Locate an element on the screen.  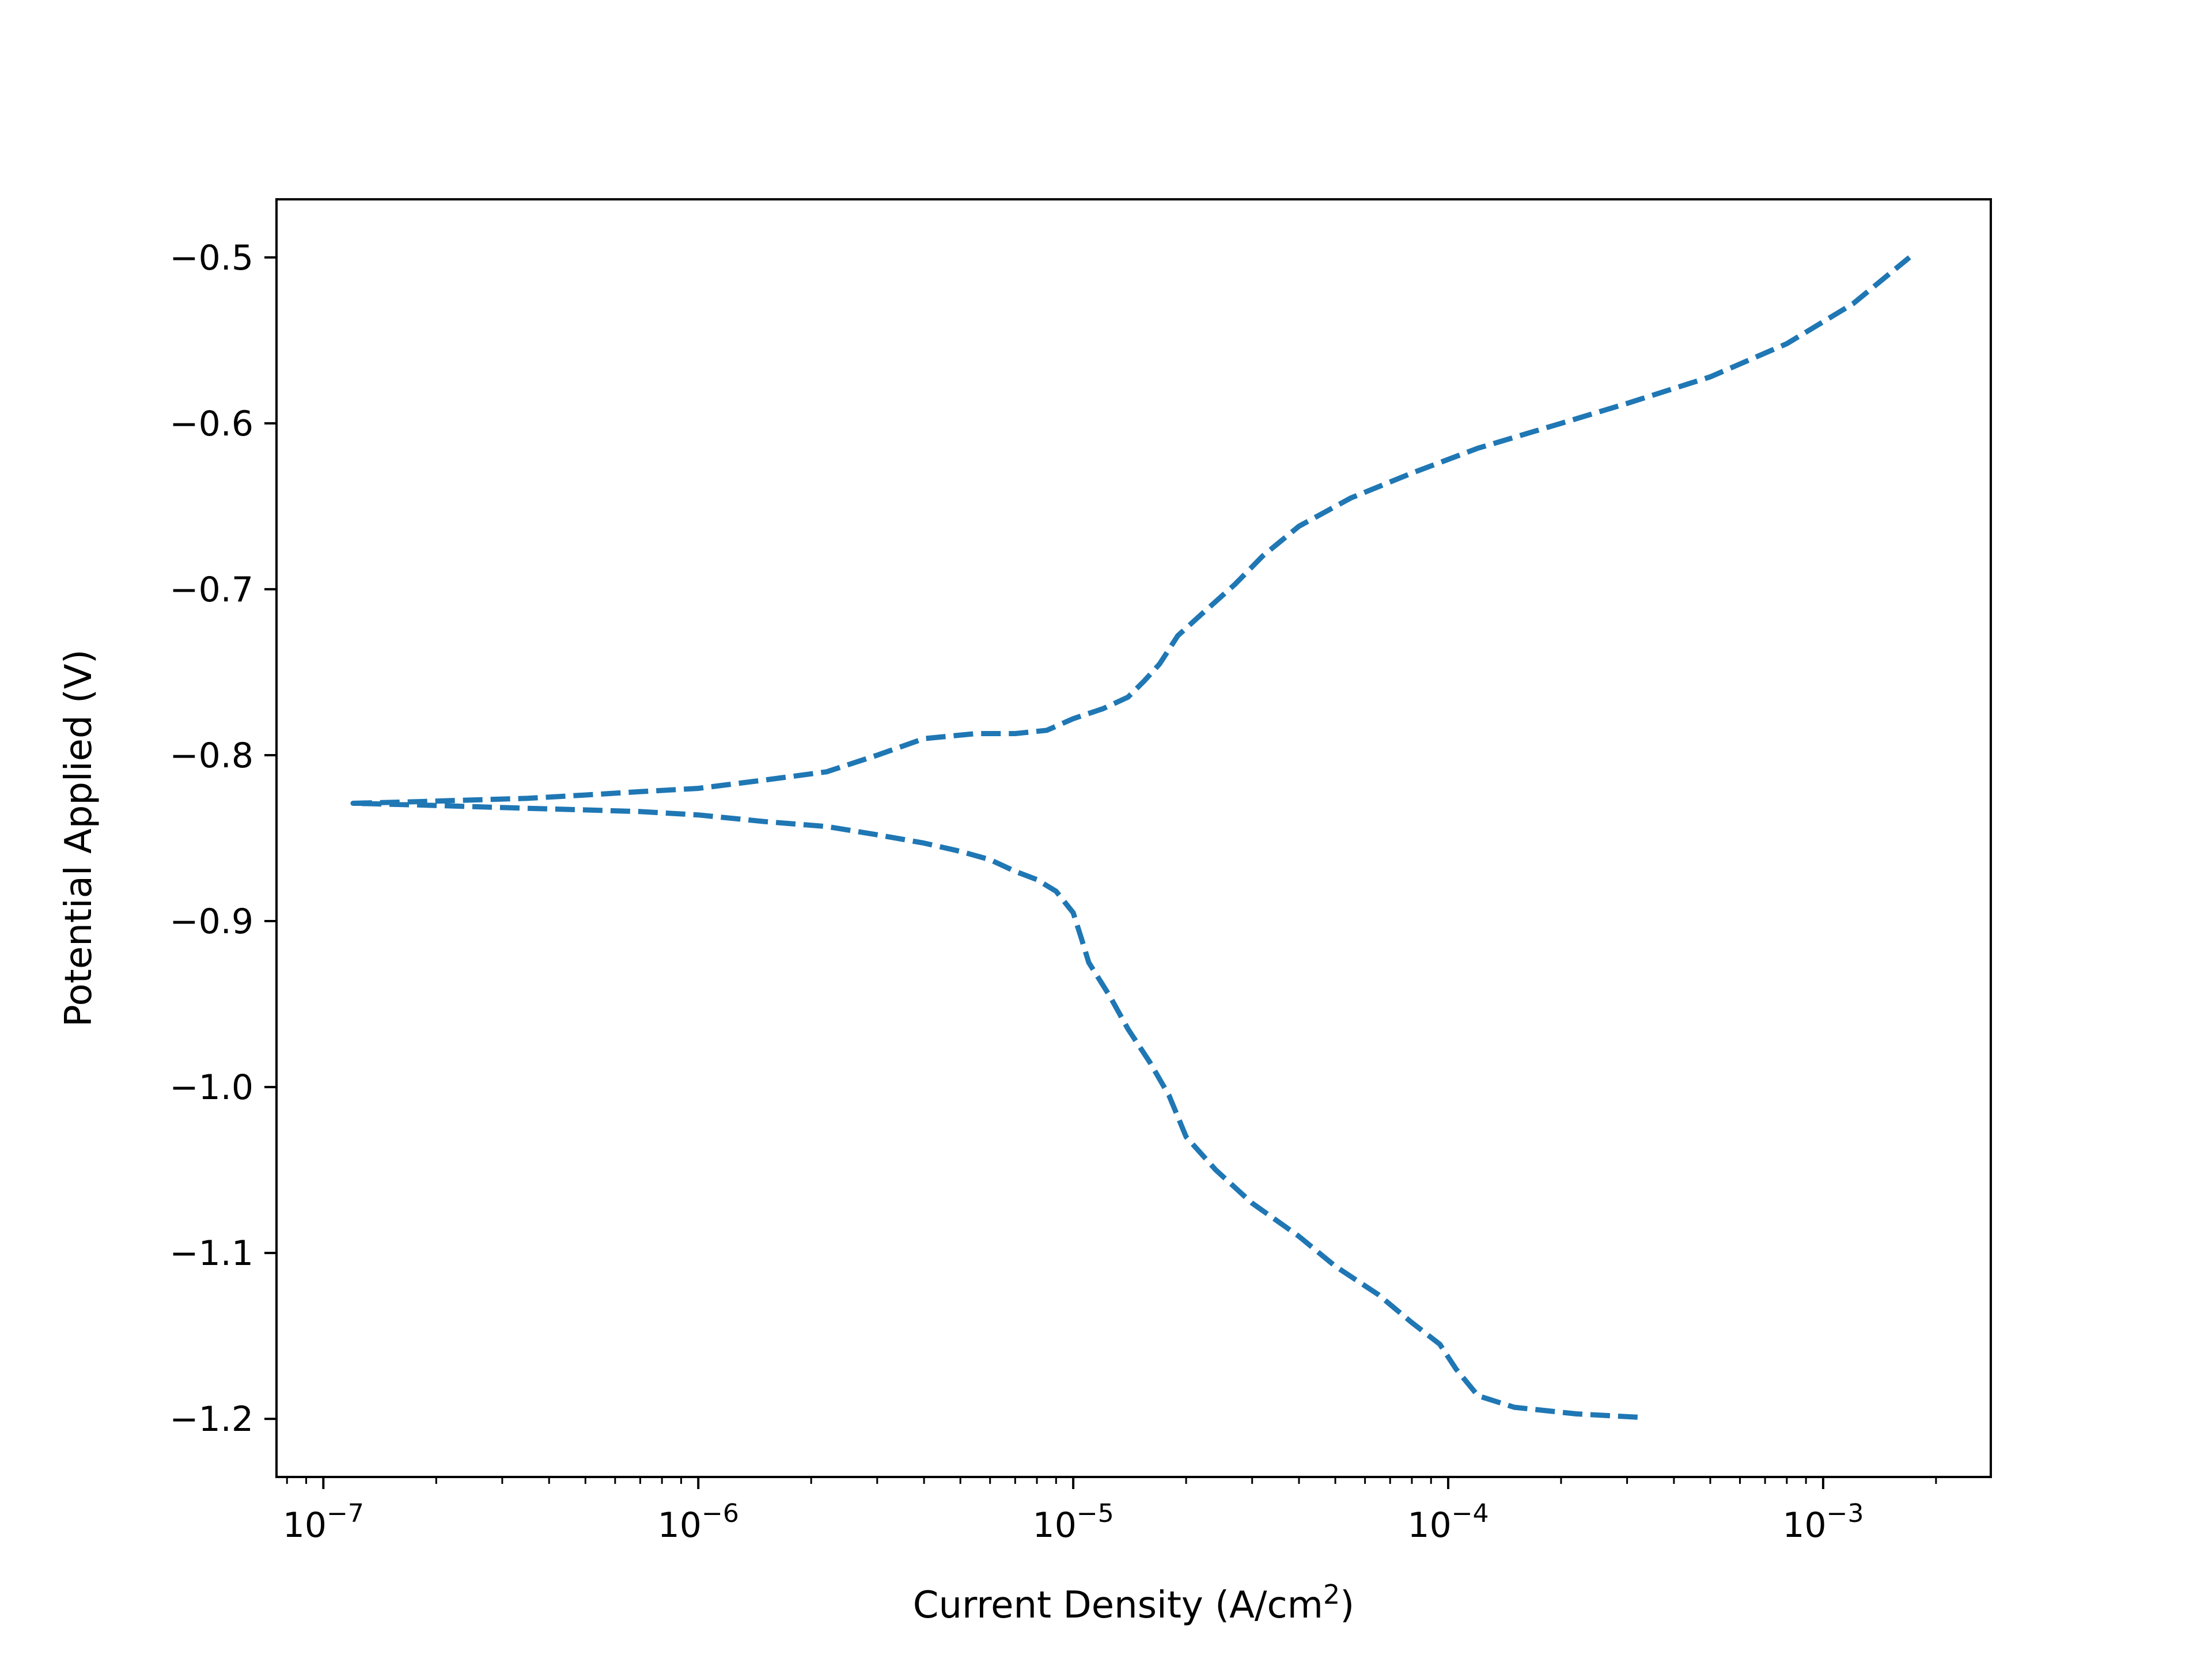
y-tick-label: −0.5 is located at coordinates (211, 258).